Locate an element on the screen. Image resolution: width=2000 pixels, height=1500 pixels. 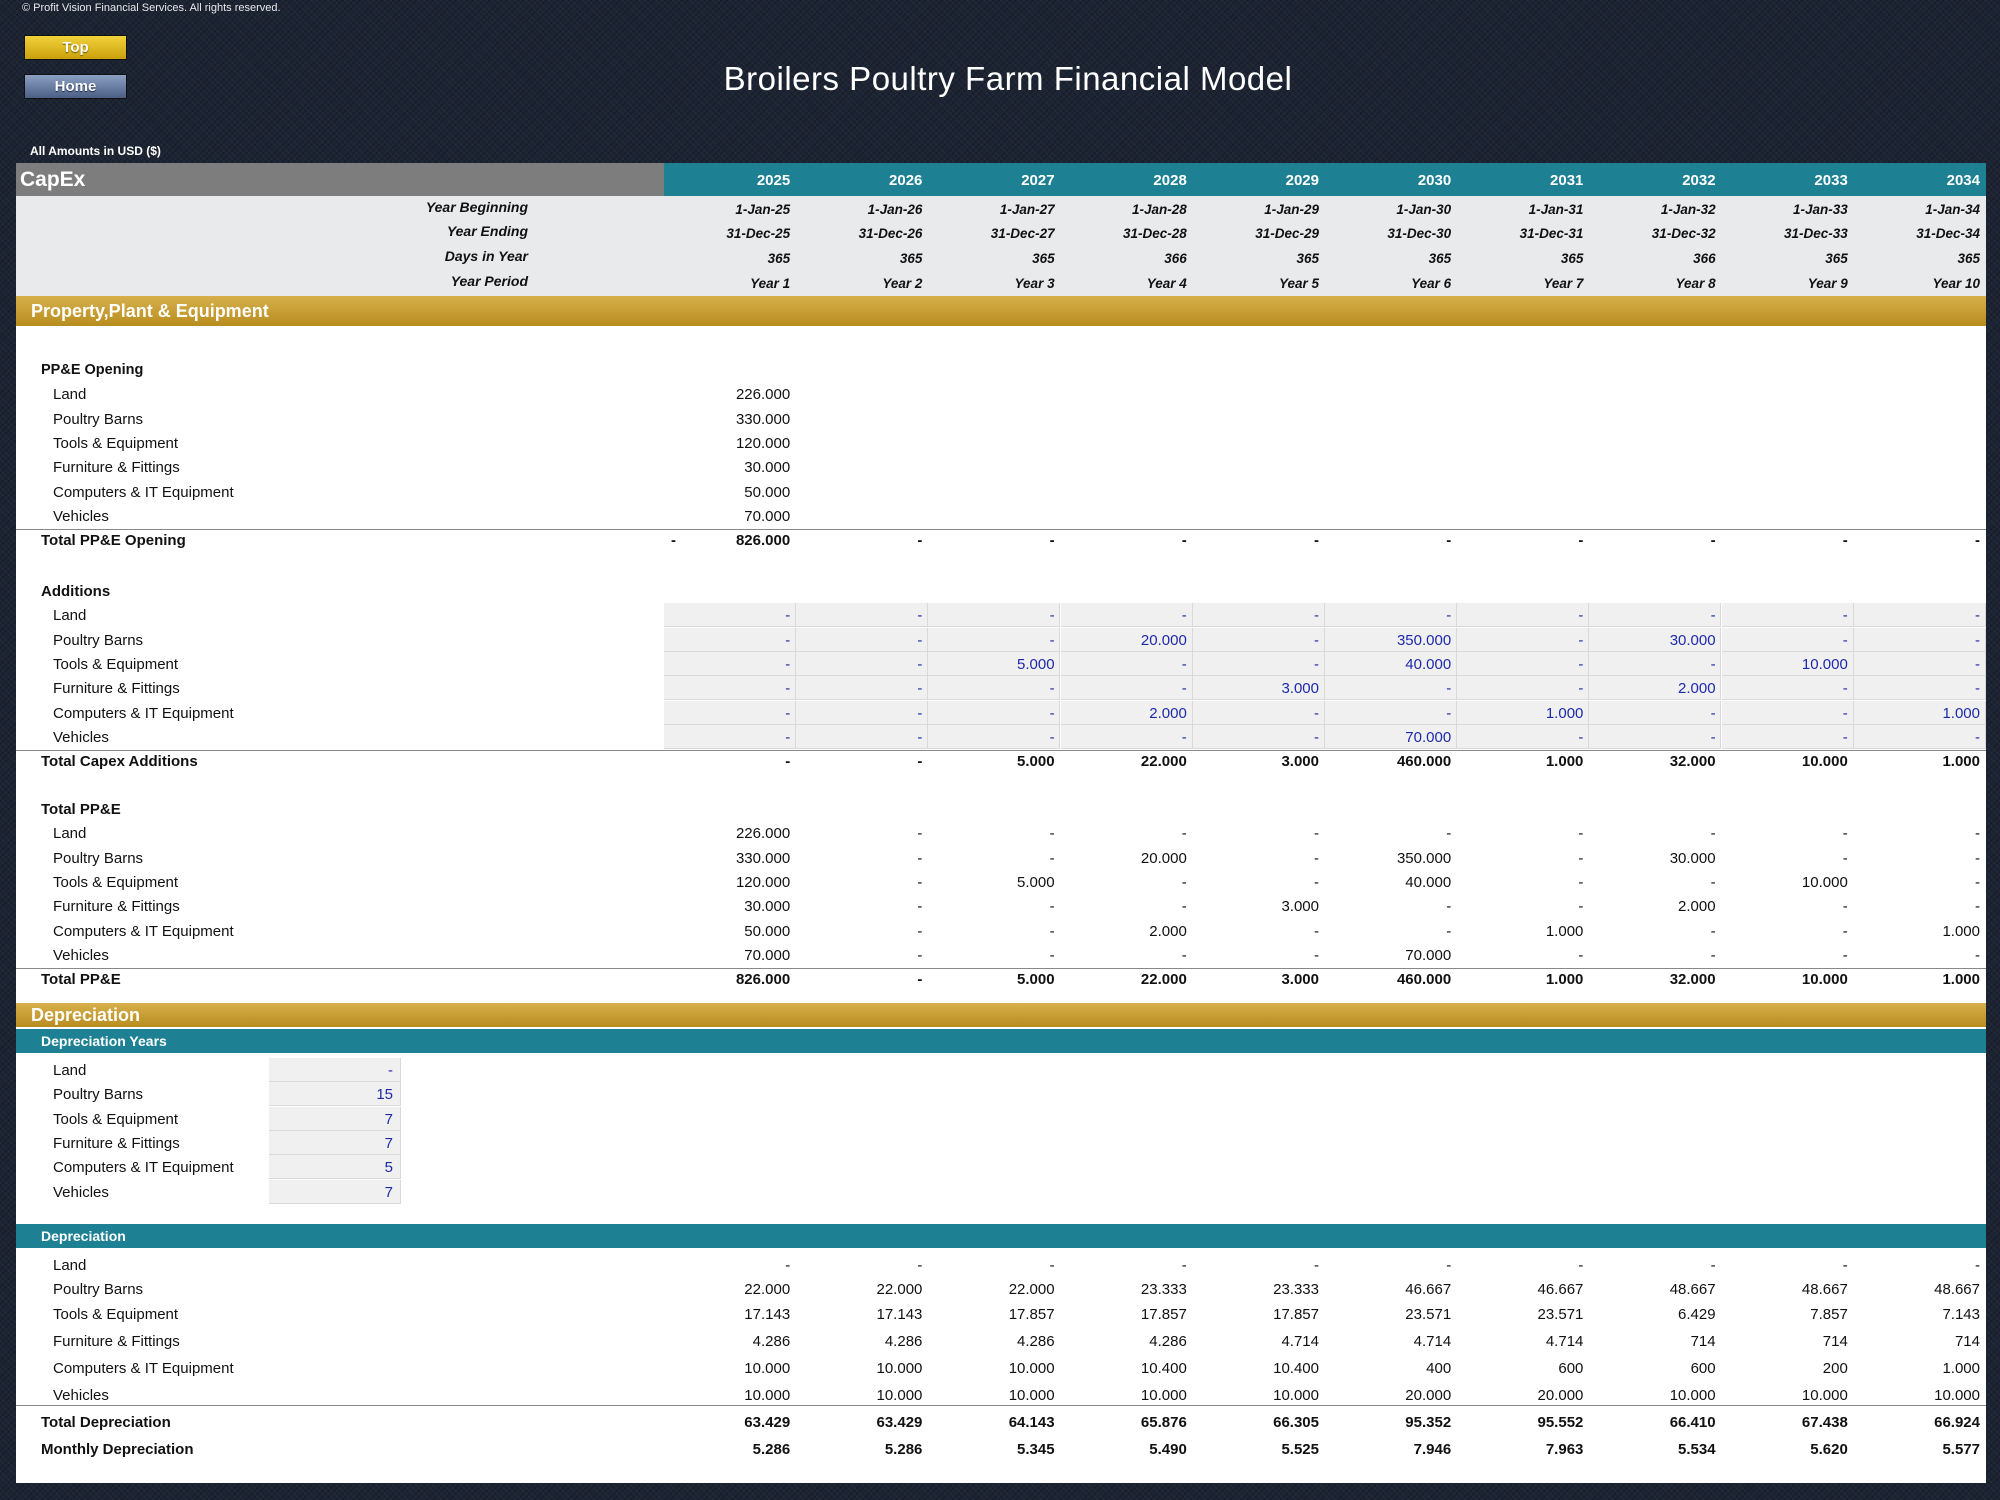
additions-value: 1.000 is located at coordinates (1564, 713).